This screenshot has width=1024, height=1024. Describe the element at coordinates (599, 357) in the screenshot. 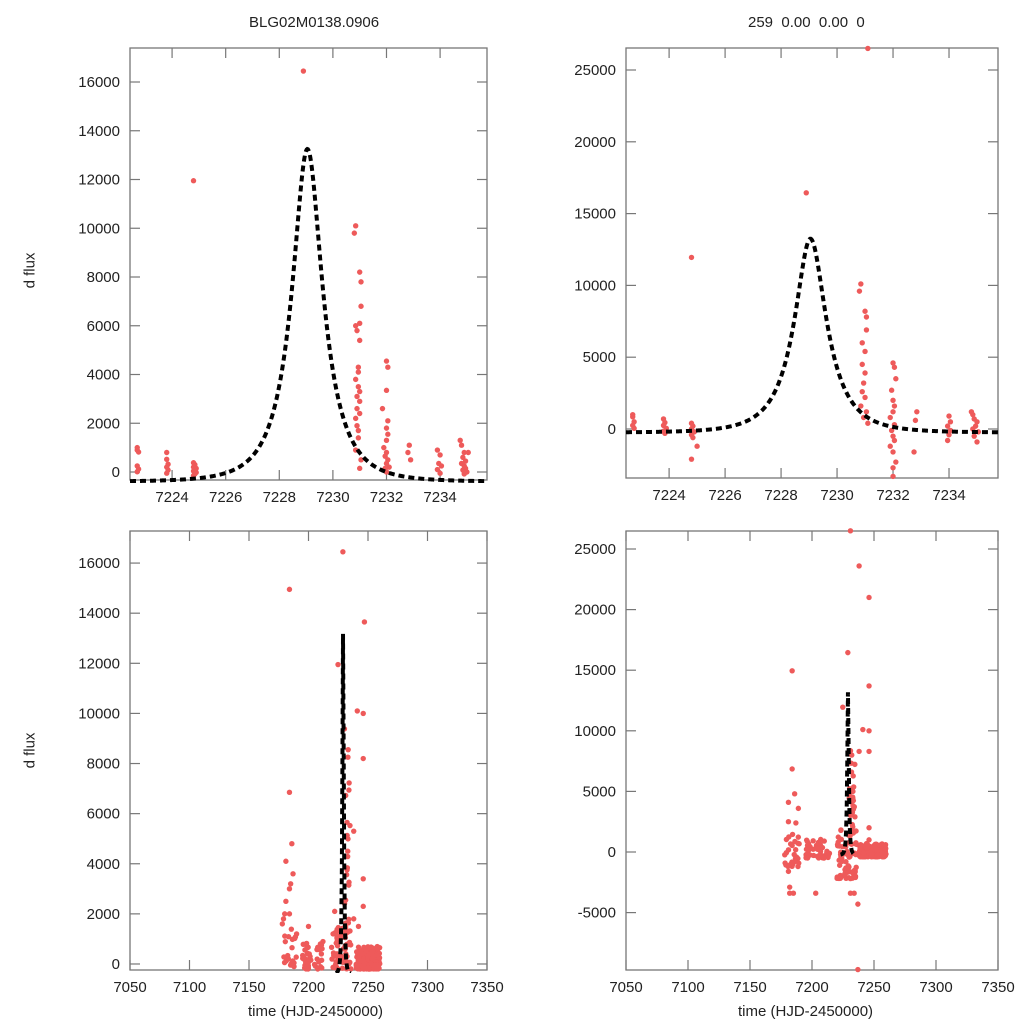

I see `y-tick-label: 5000` at that location.